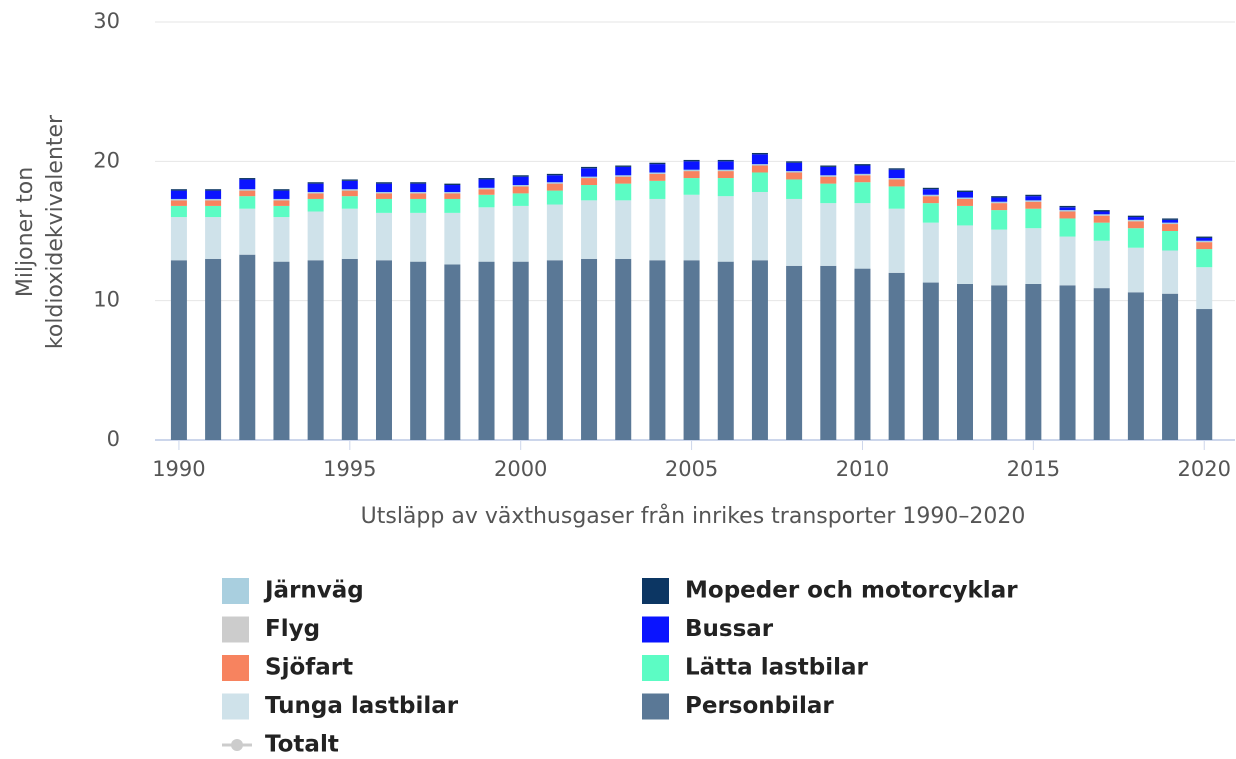 The image size is (1236, 759). What do you see at coordinates (237, 745) in the screenshot?
I see `legend-symbol` at bounding box center [237, 745].